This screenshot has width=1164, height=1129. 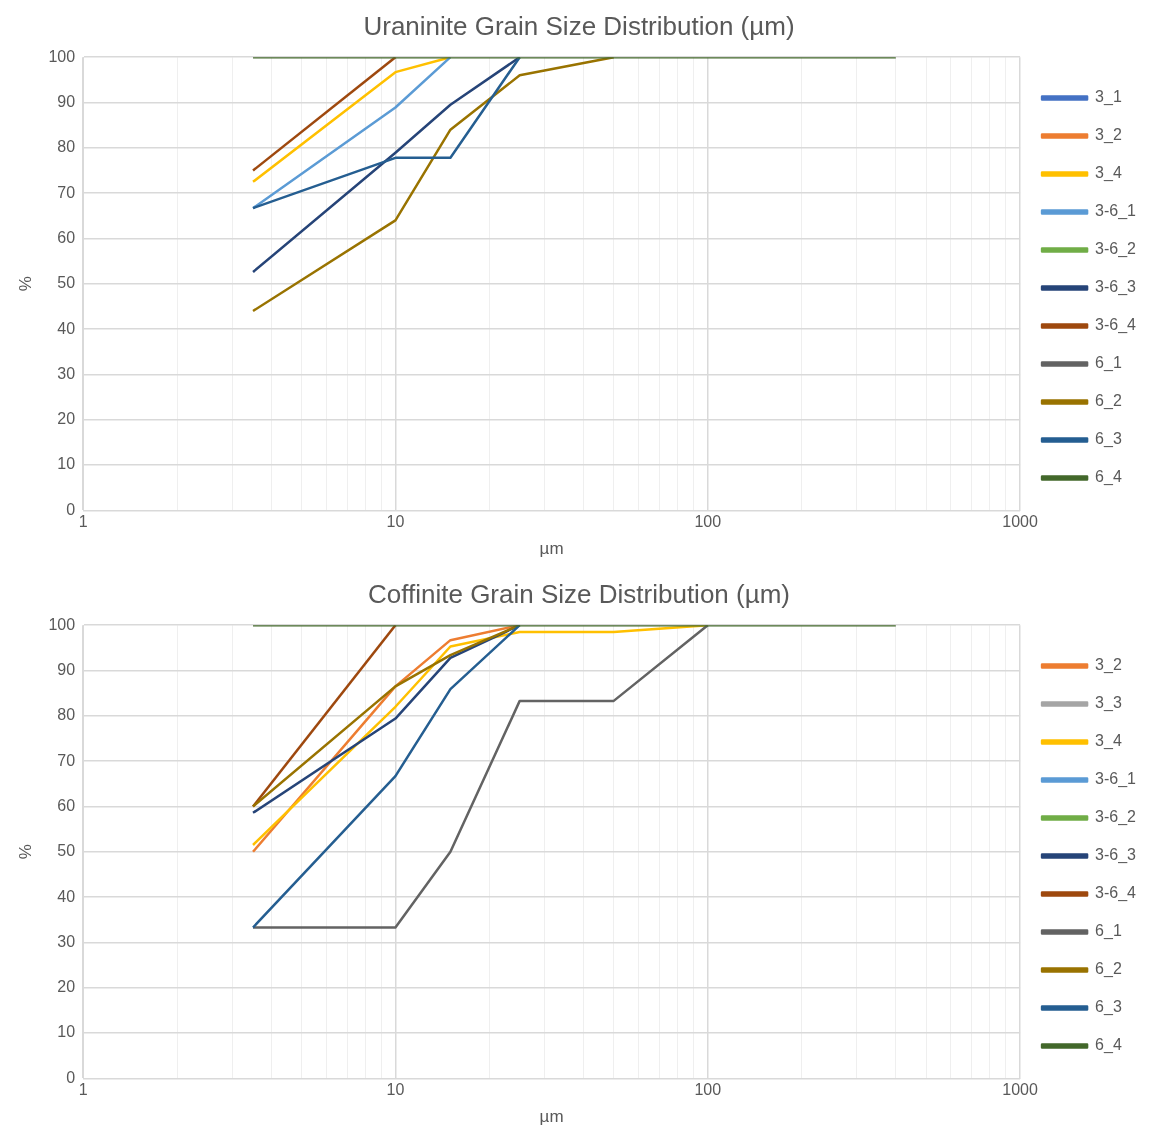 What do you see at coordinates (1108, 703) in the screenshot?
I see `legend-label: 3_3` at bounding box center [1108, 703].